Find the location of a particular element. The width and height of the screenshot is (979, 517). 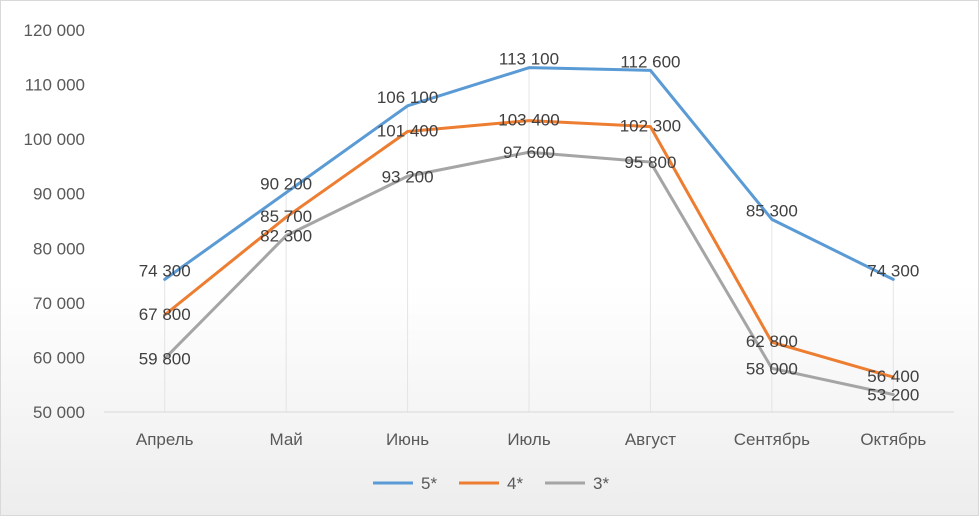

data-label: 113 100 is located at coordinates (529, 59).